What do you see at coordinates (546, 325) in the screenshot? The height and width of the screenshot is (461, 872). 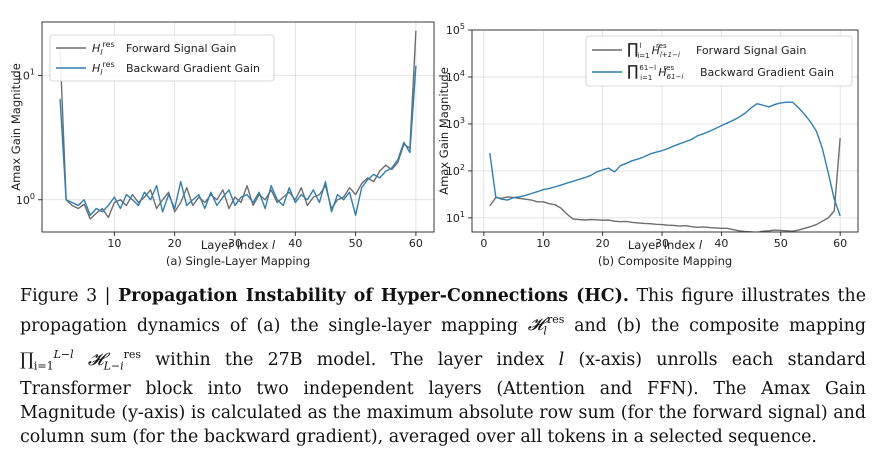 I see `caption-math-single: 𝓗lres` at bounding box center [546, 325].